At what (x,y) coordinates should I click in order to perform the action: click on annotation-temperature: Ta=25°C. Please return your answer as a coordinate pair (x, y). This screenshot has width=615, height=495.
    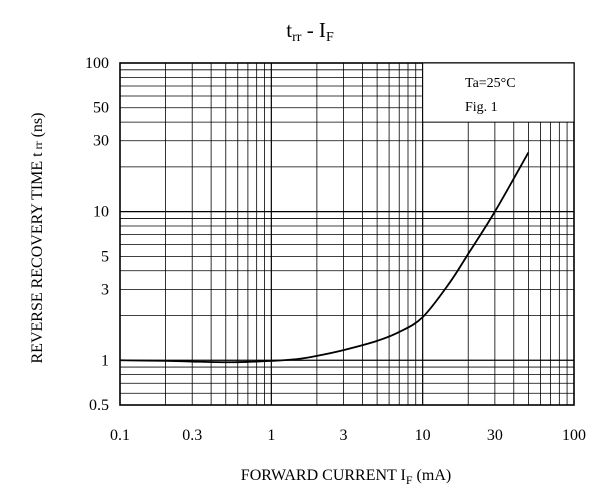
    Looking at the image, I should click on (490, 83).